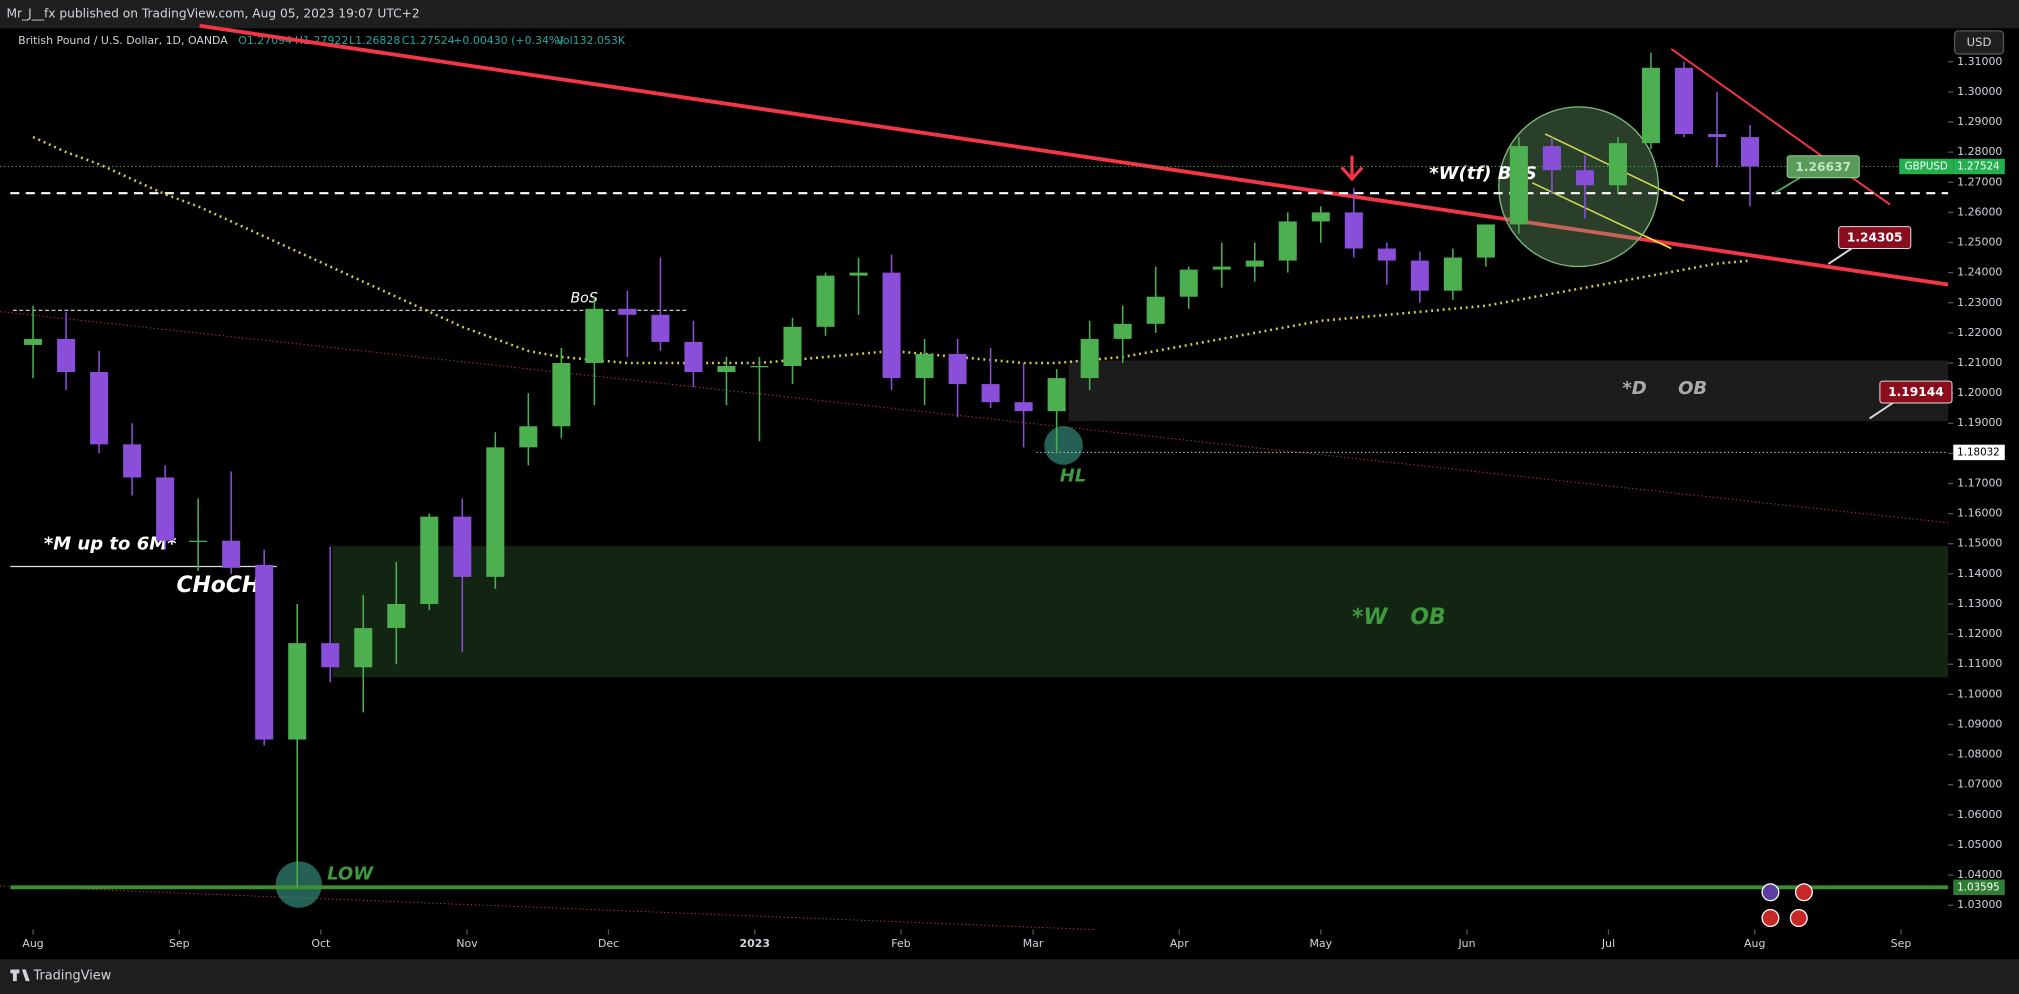 Image resolution: width=2019 pixels, height=994 pixels. What do you see at coordinates (1979, 61) in the screenshot?
I see `y-tick-label: 1.31000` at bounding box center [1979, 61].